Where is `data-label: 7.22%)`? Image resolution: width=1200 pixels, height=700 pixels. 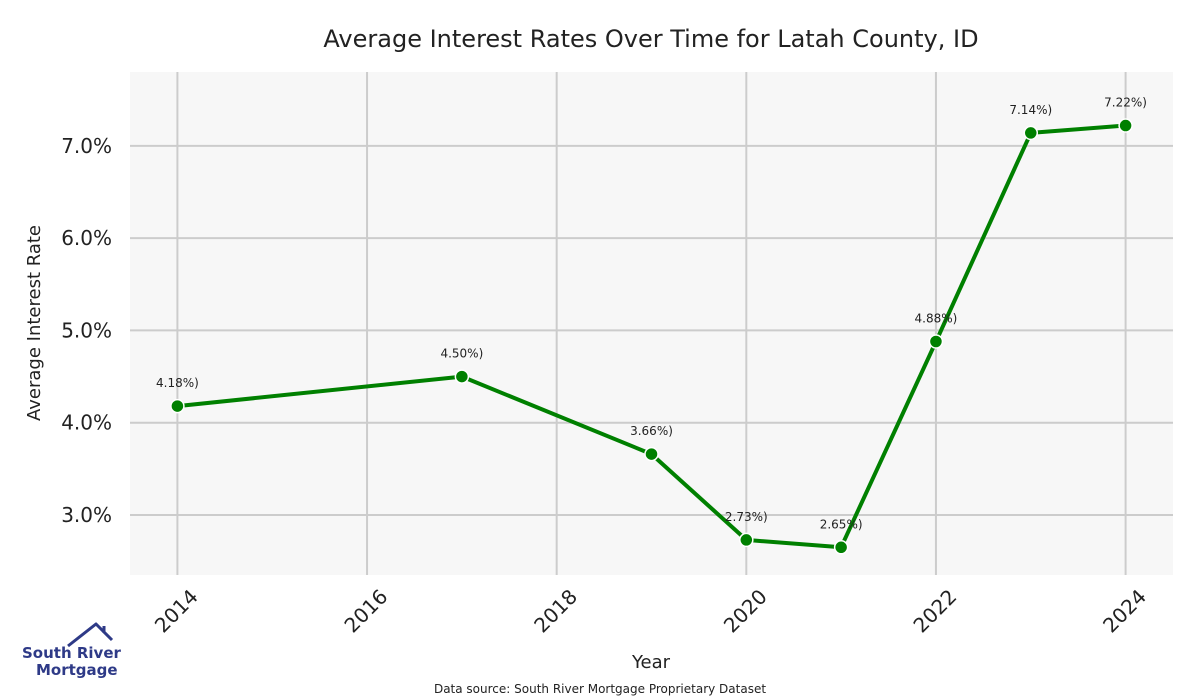
data-label: 7.22%) is located at coordinates (1125, 103).